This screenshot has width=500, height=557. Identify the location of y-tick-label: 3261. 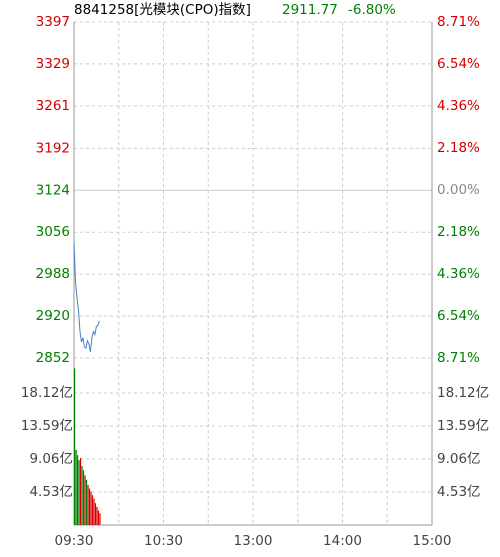
(53, 106).